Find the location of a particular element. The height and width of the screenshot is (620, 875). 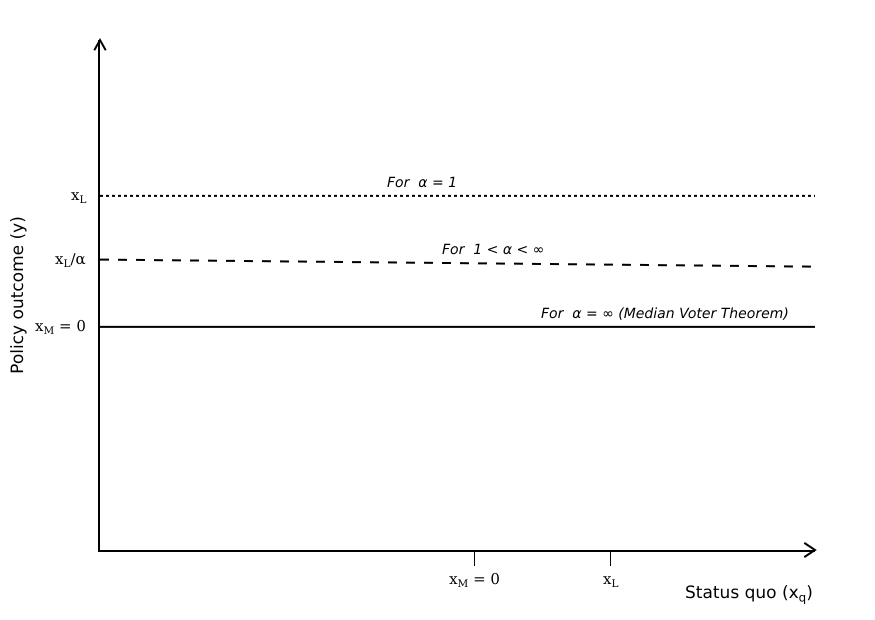

series-label: For α = 1 is located at coordinates (422, 183).